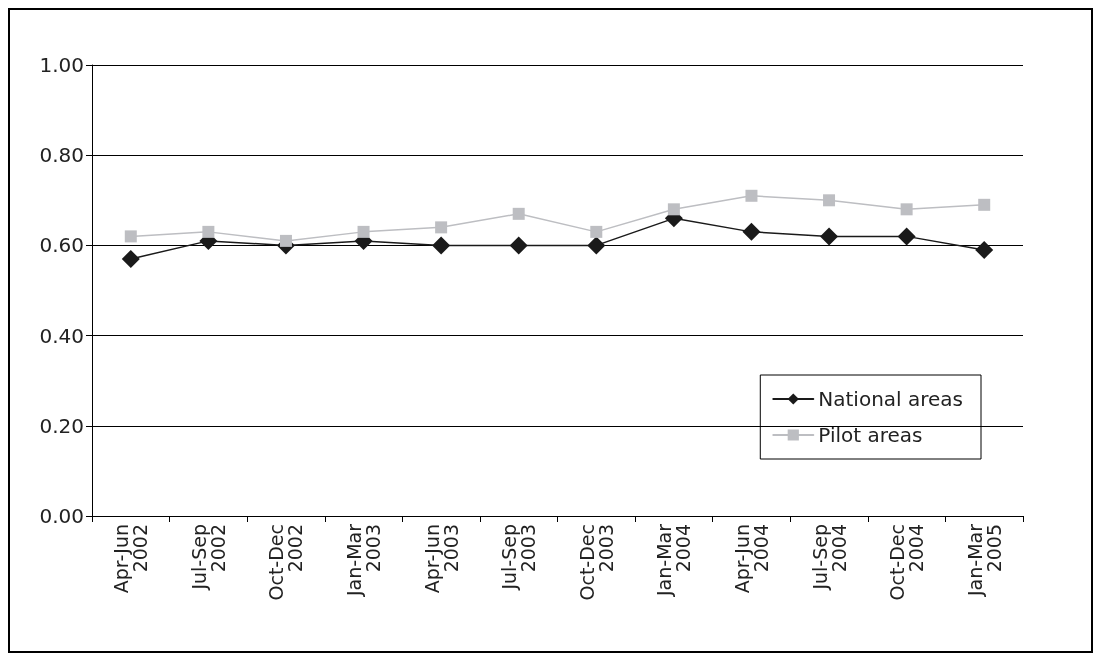 The width and height of the screenshot is (1101, 661). Describe the element at coordinates (829, 557) in the screenshot. I see `x-tick-label: Jul-Sep 2004` at that location.